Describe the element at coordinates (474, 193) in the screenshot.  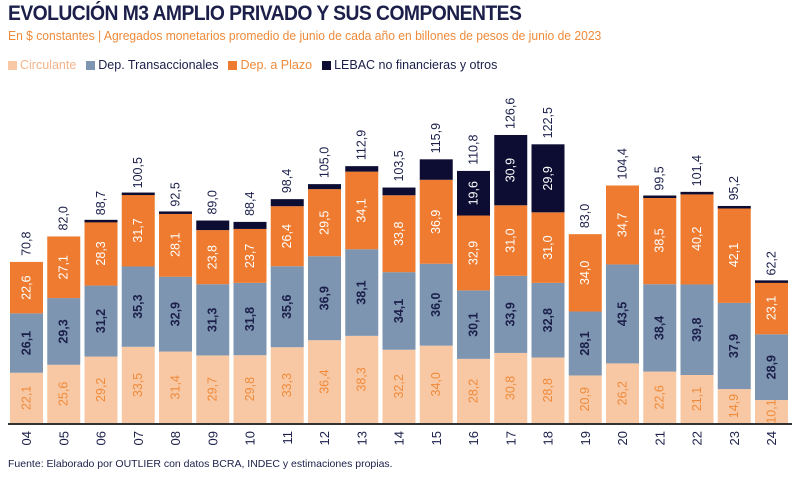
I see `segment-label-lebac-no-financieras-y-otros-16: 19,6` at that location.